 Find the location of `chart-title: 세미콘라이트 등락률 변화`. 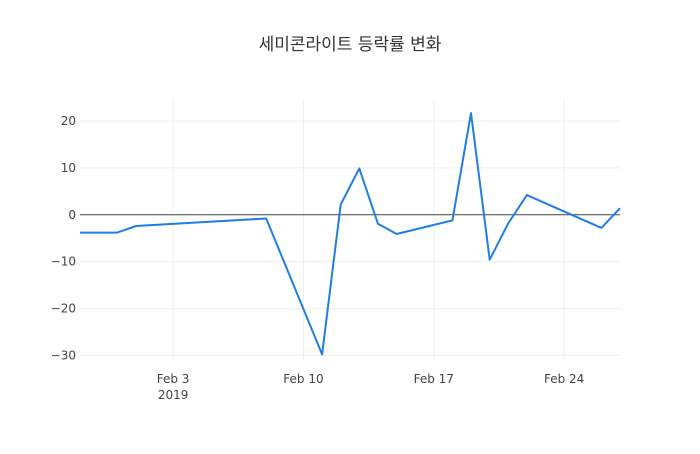

chart-title: 세미콘라이트 등락률 변화 is located at coordinates (350, 45).